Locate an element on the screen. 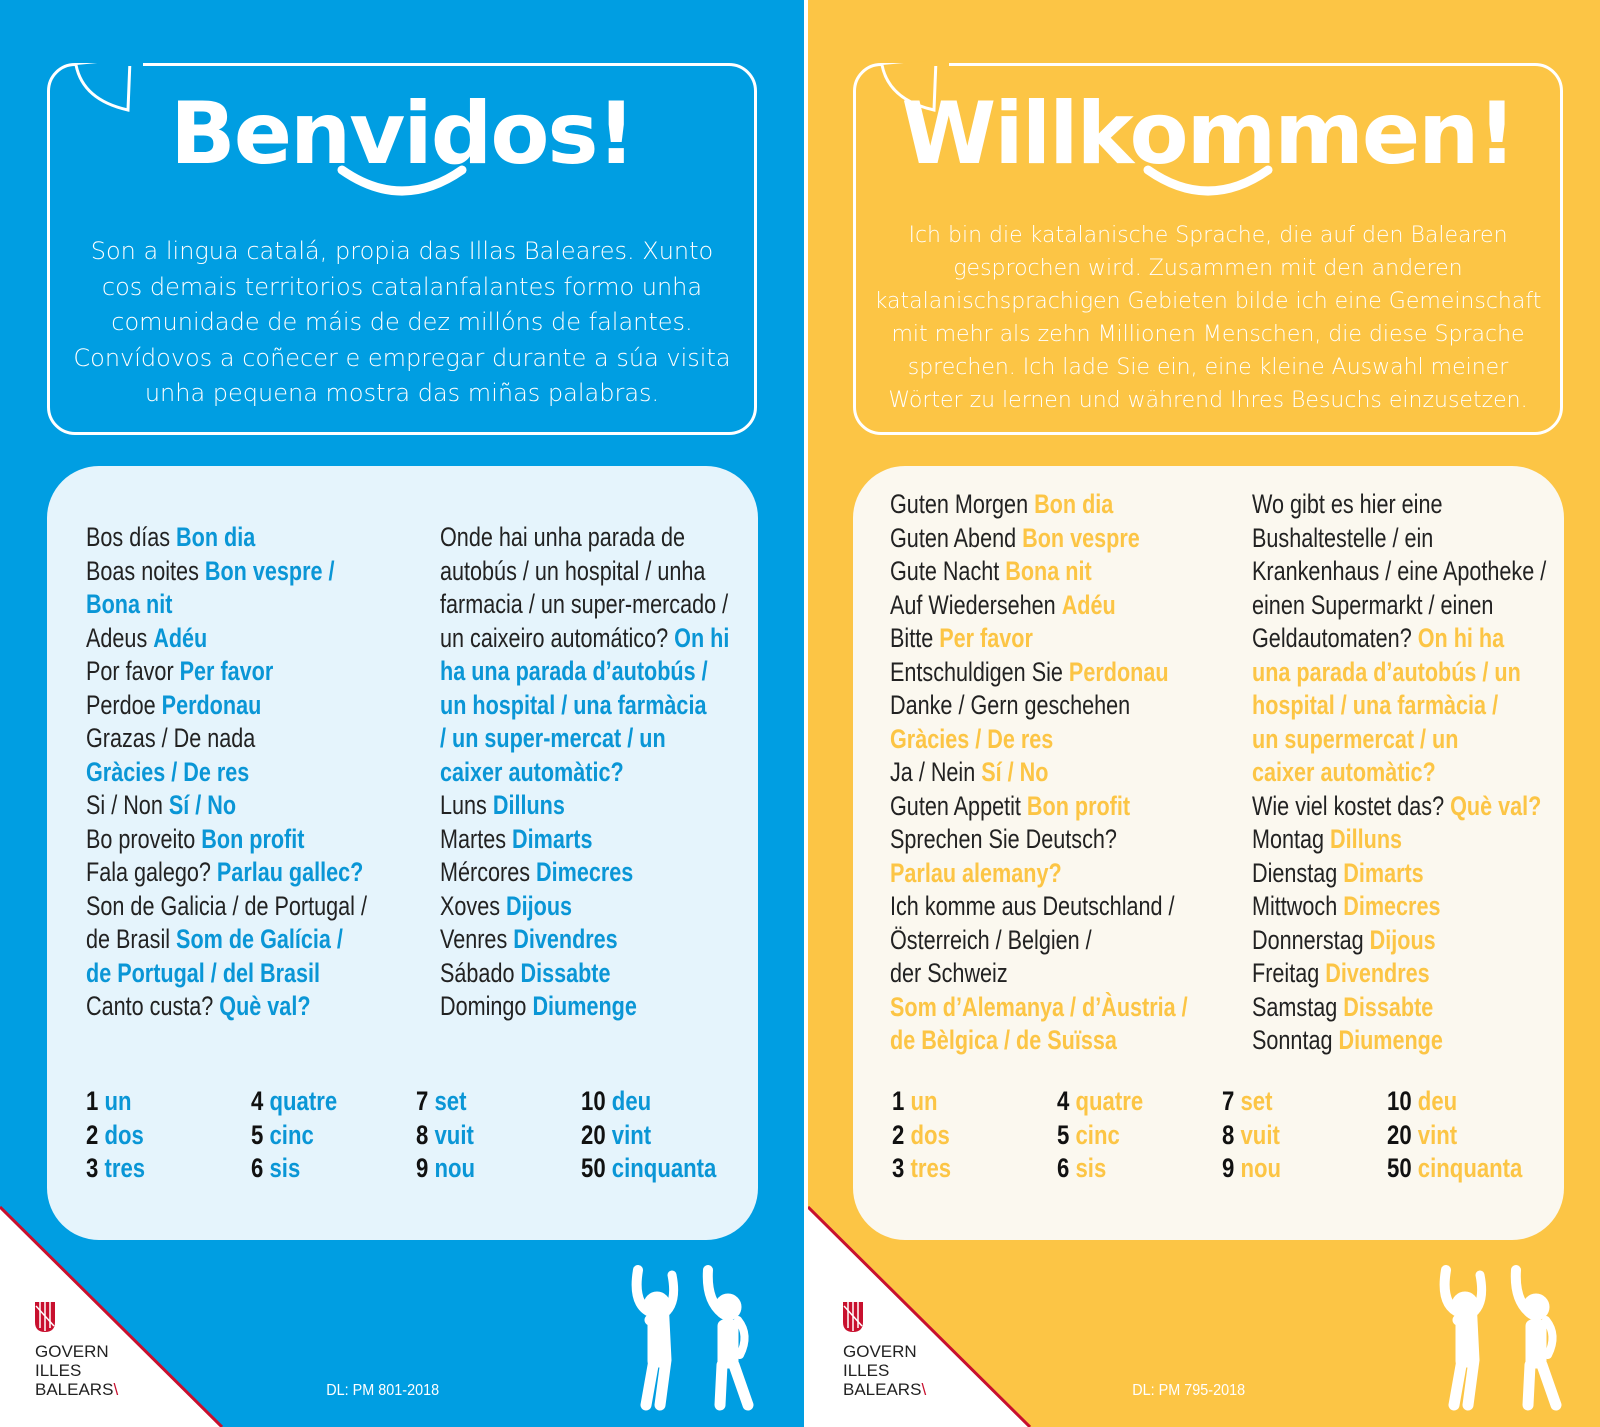 The height and width of the screenshot is (1427, 1600). phrase-catalan: Dilluns is located at coordinates (1366, 839).